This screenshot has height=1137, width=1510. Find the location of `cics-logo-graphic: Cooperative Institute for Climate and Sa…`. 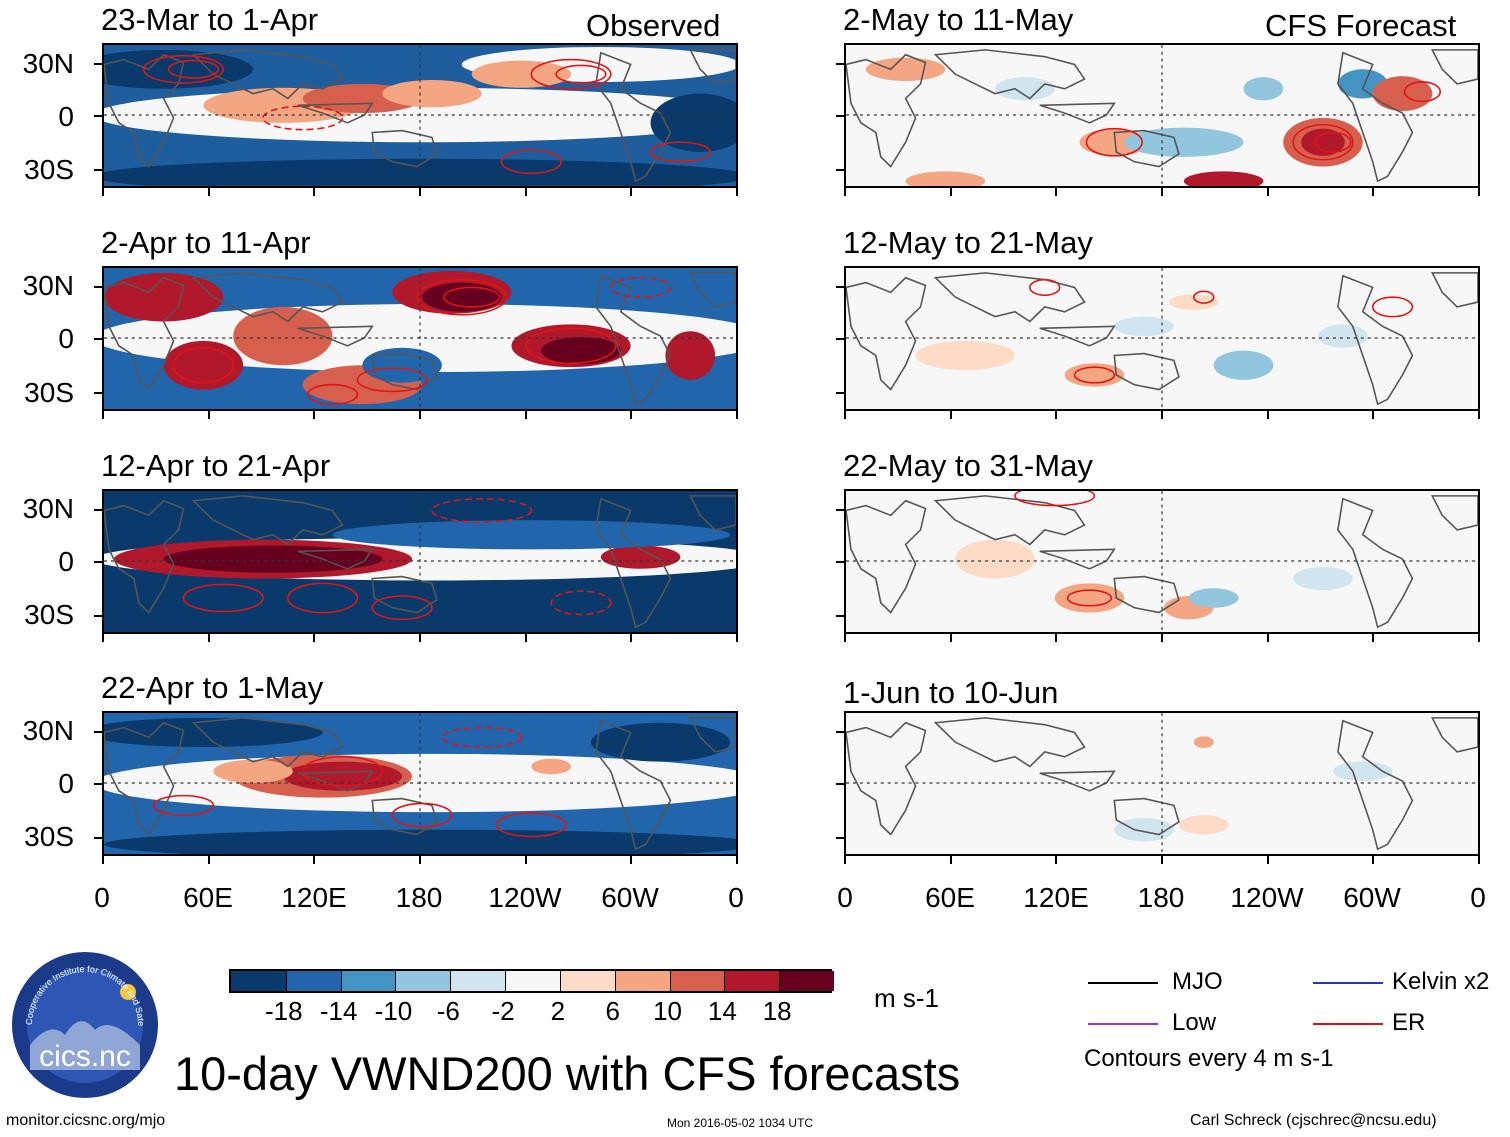

cics-logo-graphic: Cooperative Institute for Climate and Sa… is located at coordinates (82, 1020).